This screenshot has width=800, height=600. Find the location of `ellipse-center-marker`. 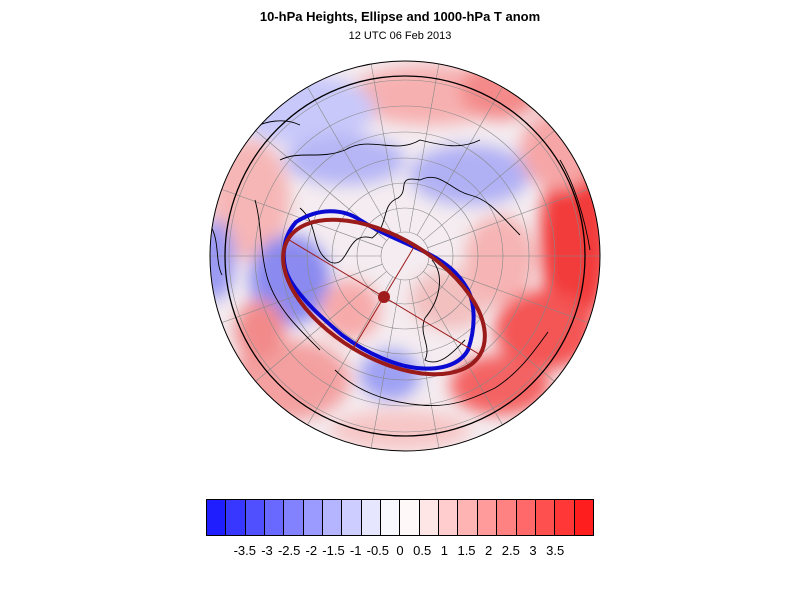

ellipse-center-marker is located at coordinates (384, 297).